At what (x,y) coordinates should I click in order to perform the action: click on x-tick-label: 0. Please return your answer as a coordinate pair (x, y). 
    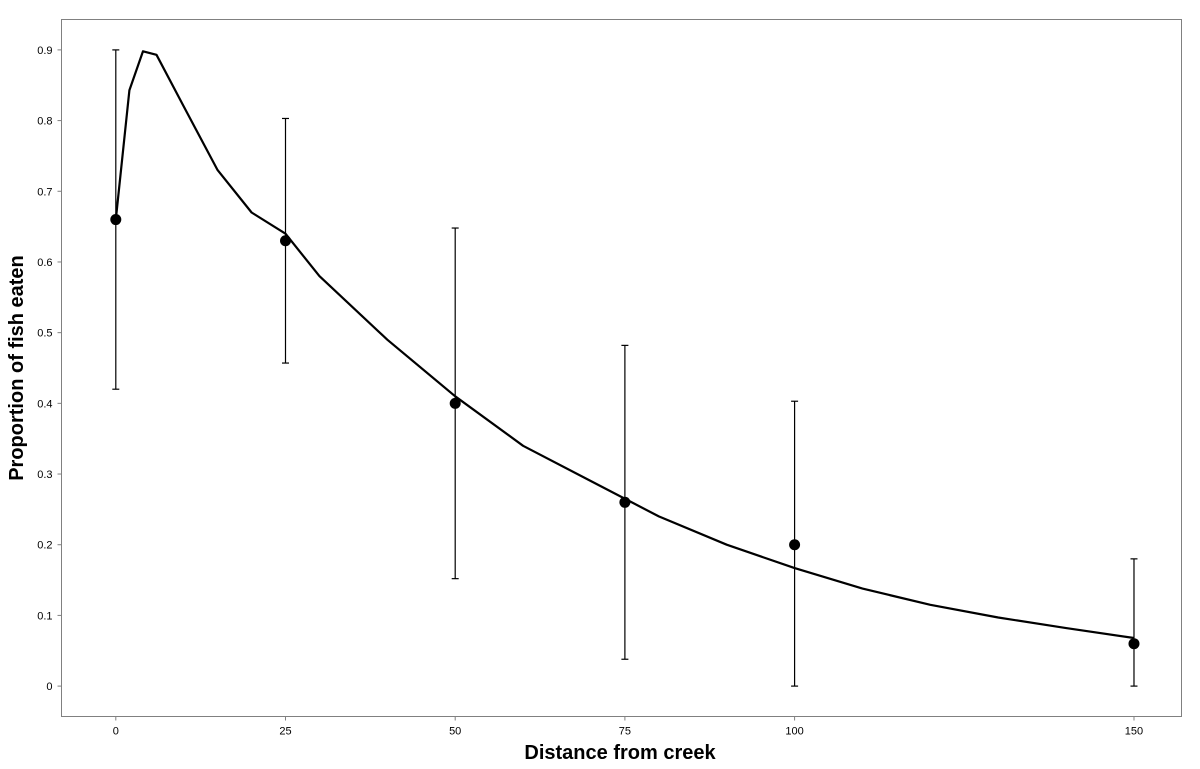
    Looking at the image, I should click on (116, 732).